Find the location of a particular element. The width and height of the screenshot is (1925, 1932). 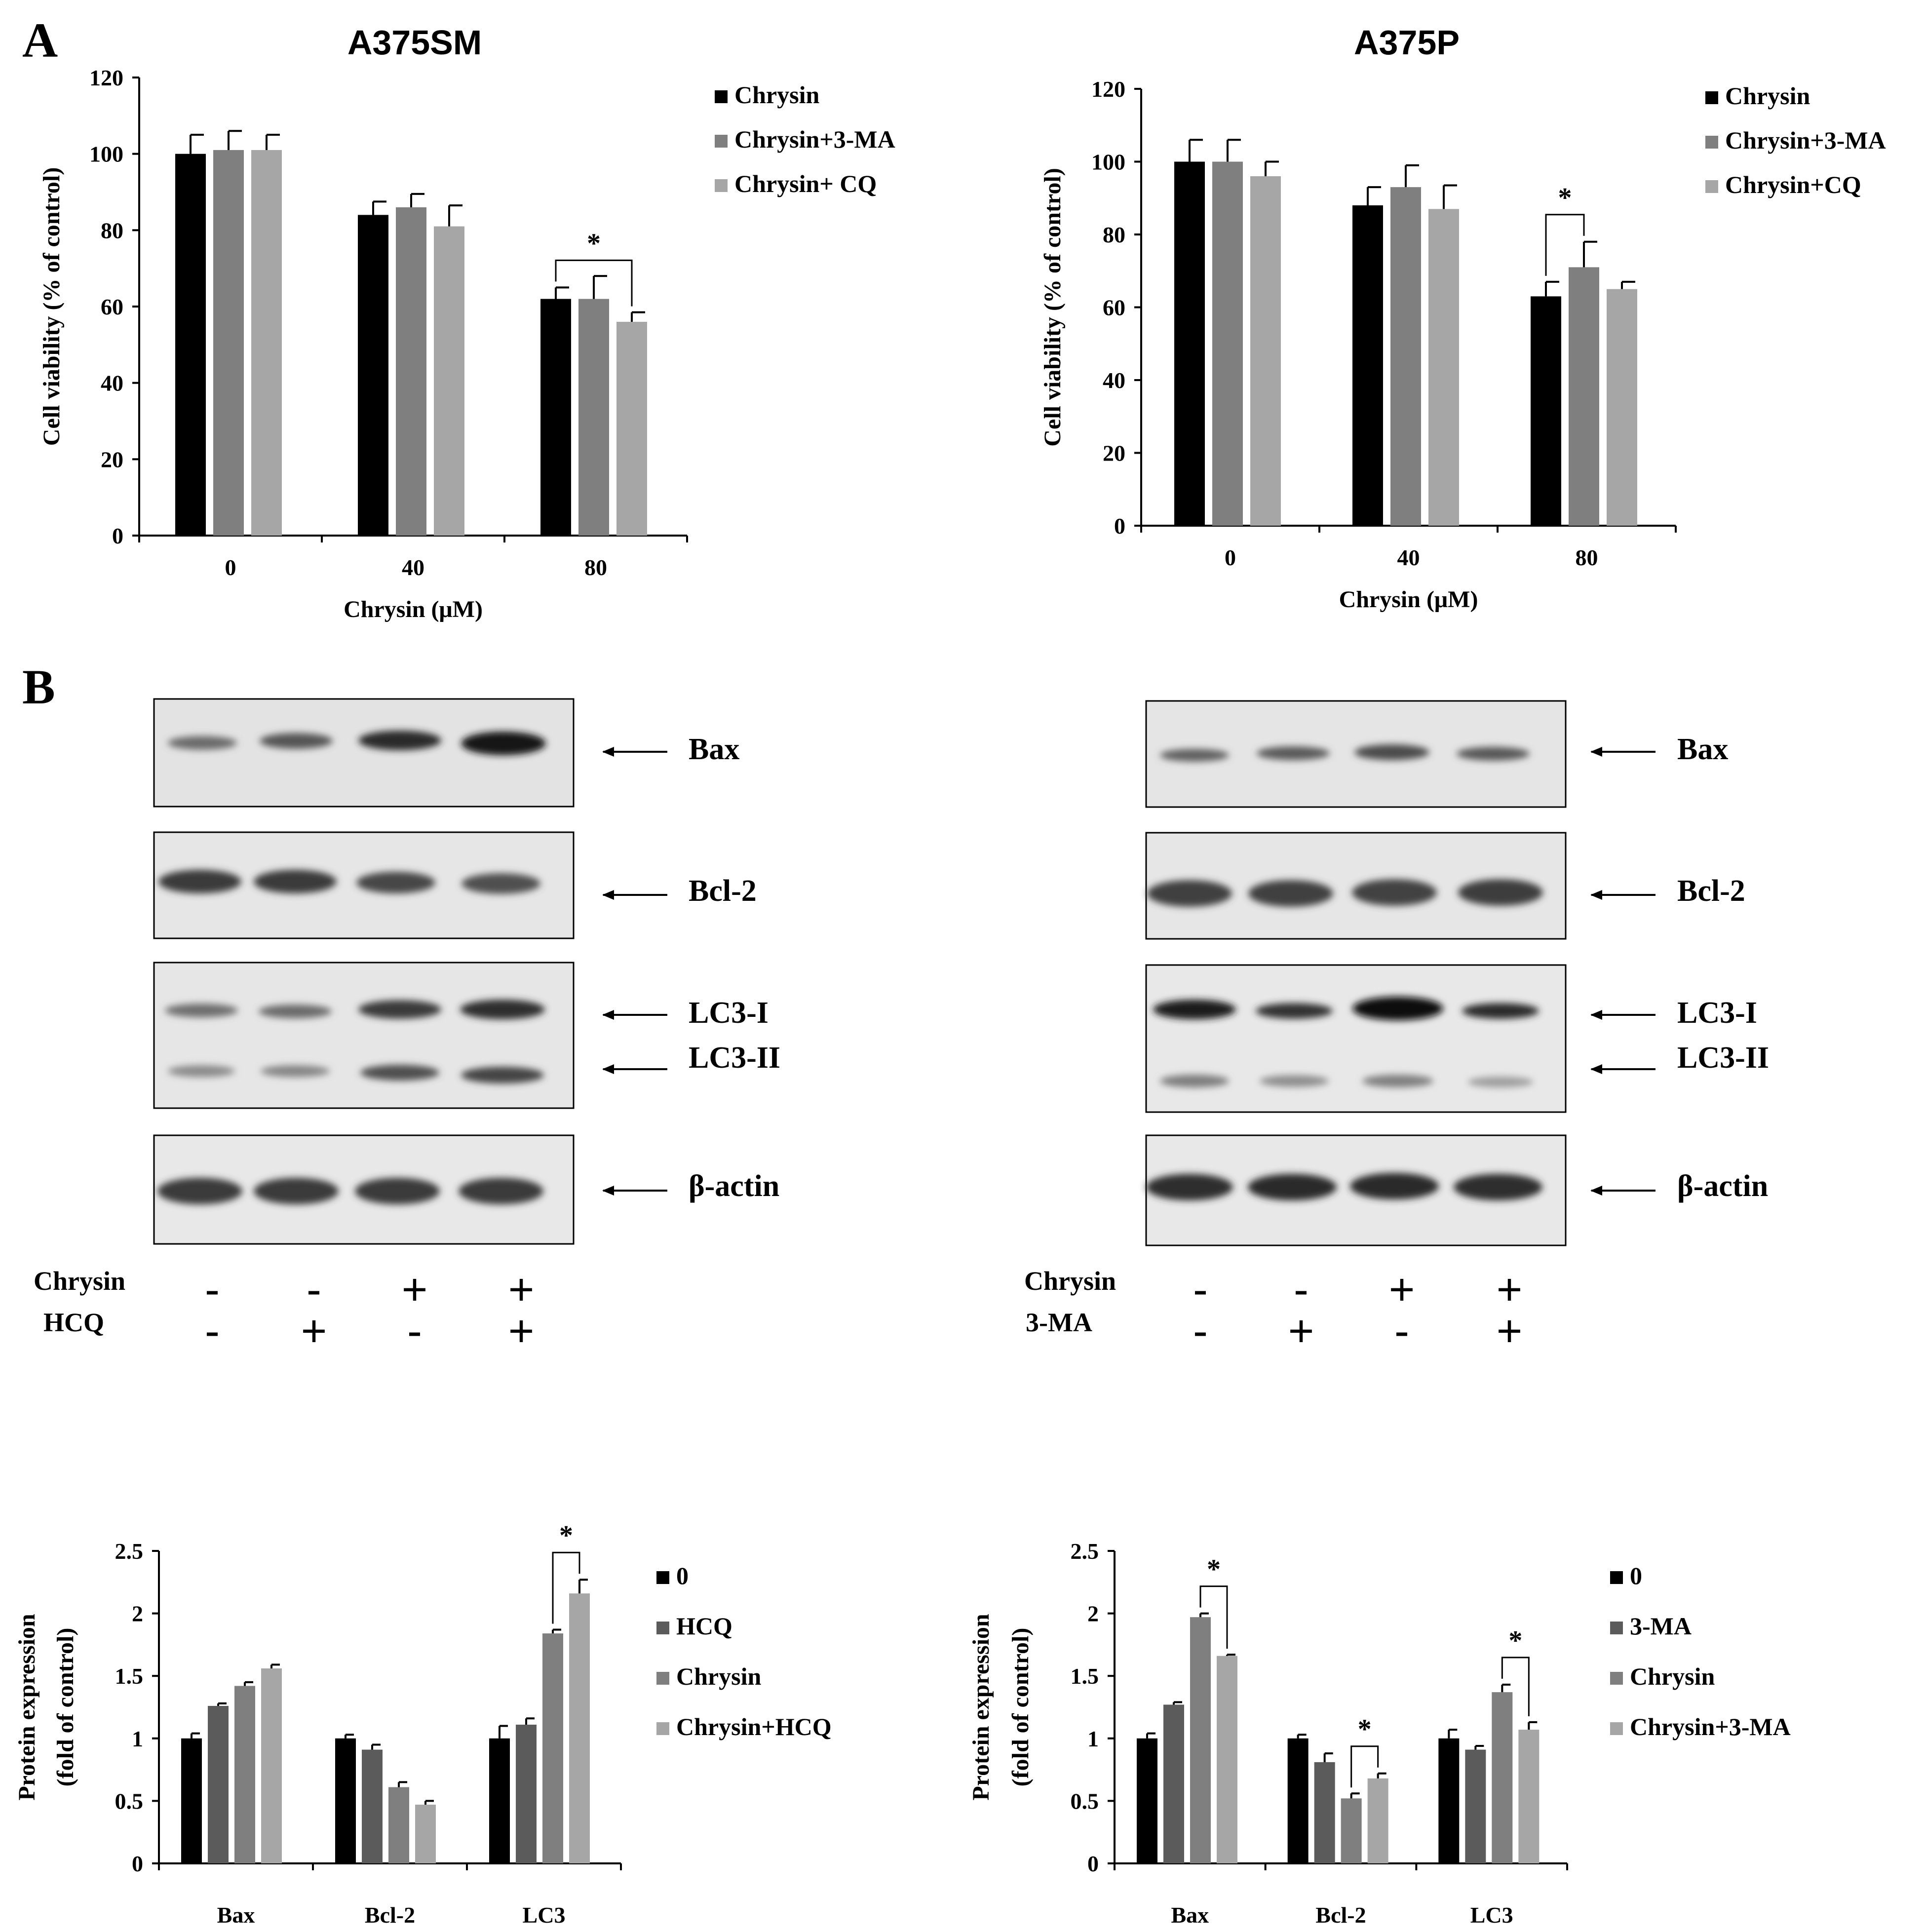

blot-label-lc3-i: LC3-I is located at coordinates (1717, 1013).